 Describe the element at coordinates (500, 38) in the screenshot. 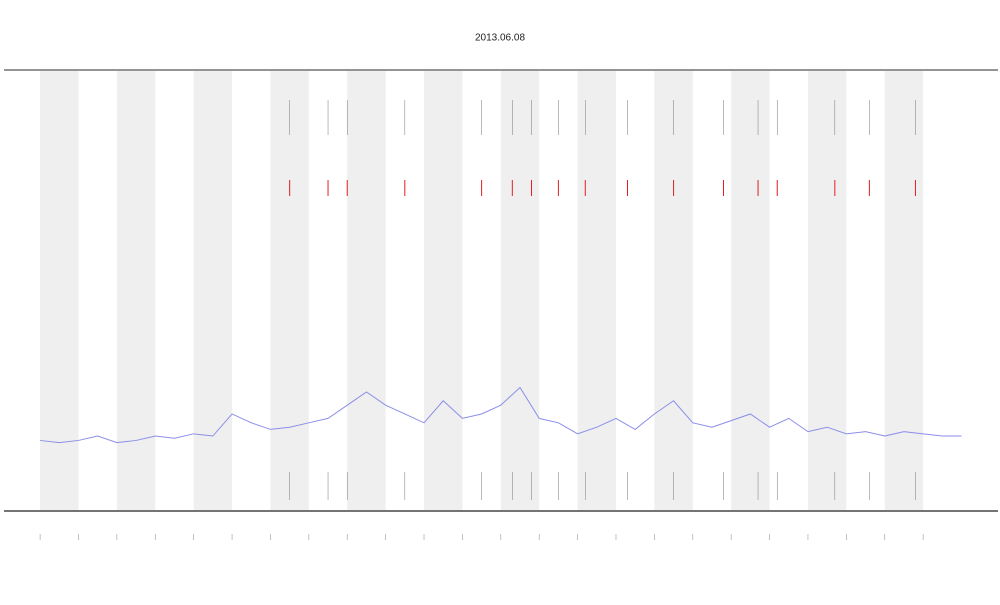

I see `chart-title: 2013.06.08` at that location.